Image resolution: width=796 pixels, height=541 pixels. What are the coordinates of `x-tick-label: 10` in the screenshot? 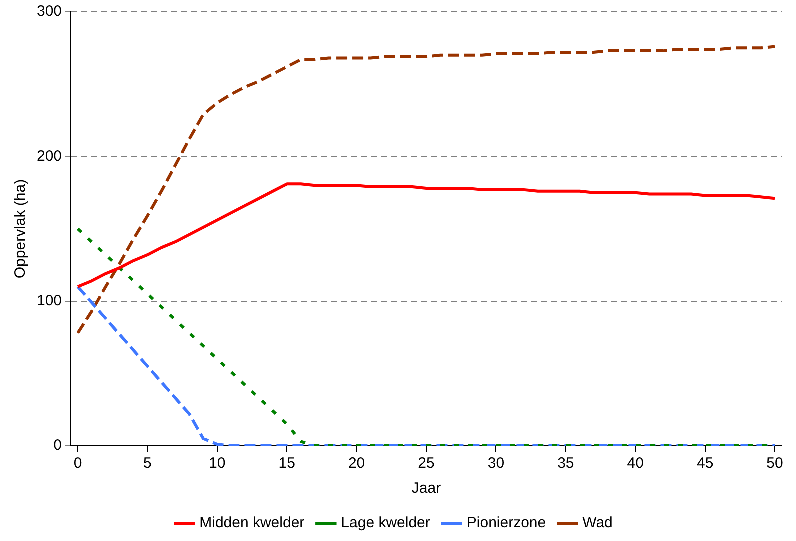 It's located at (217, 463).